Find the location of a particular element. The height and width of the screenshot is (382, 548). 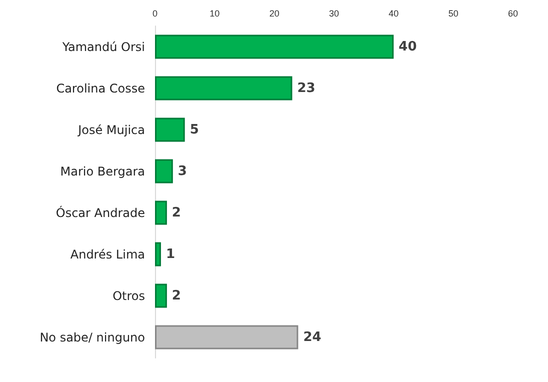

x-tick-label: 30 is located at coordinates (334, 13).